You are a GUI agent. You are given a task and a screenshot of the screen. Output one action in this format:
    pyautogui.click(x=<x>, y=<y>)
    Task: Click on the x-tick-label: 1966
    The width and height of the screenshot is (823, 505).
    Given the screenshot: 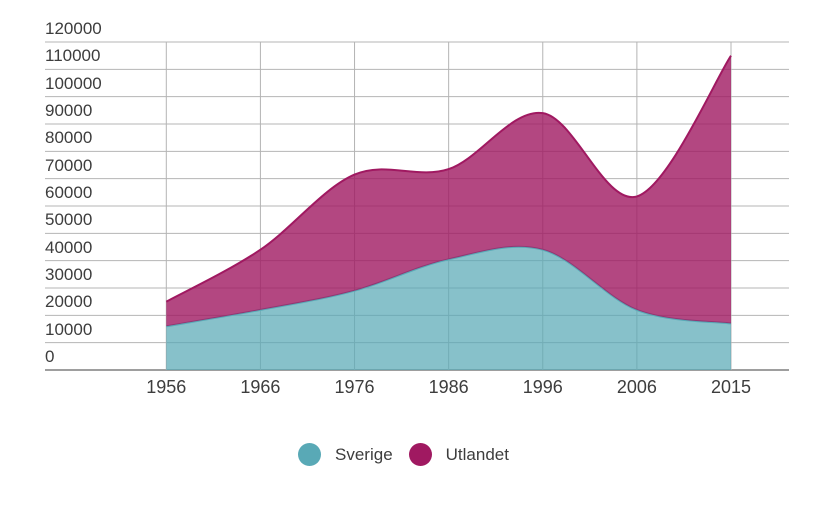 What is the action you would take?
    pyautogui.click(x=260, y=387)
    